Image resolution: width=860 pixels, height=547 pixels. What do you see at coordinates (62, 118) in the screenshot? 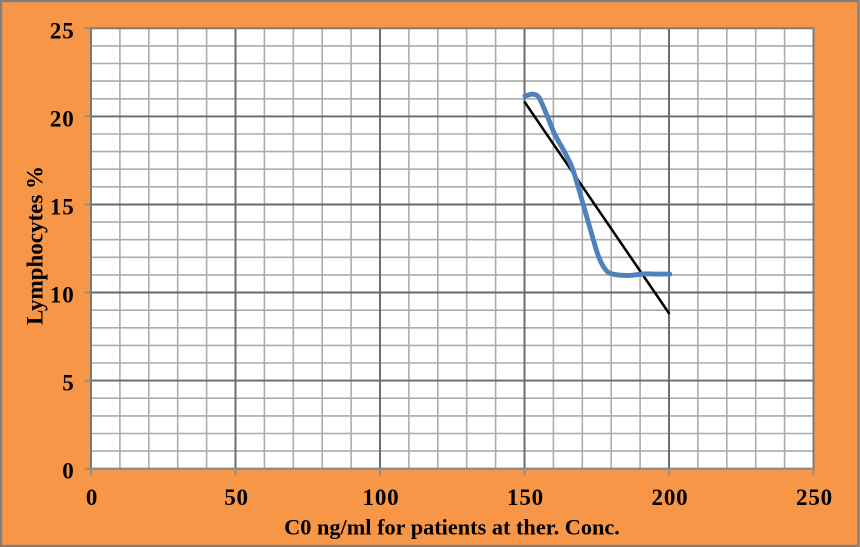
I see `svg-text: 20` at bounding box center [62, 118].